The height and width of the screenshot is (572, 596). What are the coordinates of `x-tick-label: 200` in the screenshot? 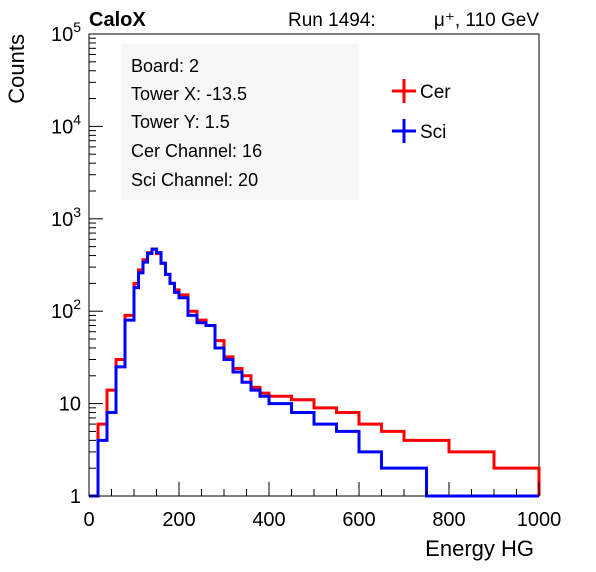 It's located at (178, 520).